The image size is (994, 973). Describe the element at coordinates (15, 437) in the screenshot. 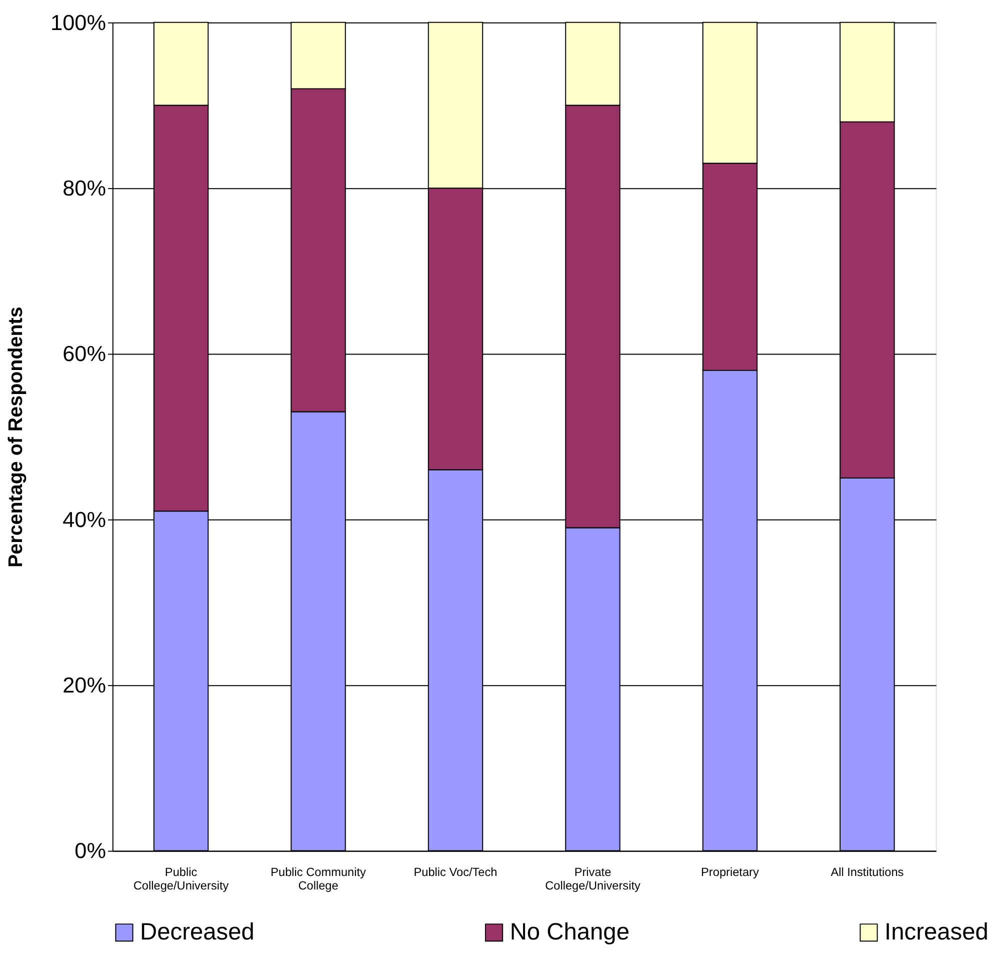

I see `y-axis-title: Percentage of Respondents` at that location.